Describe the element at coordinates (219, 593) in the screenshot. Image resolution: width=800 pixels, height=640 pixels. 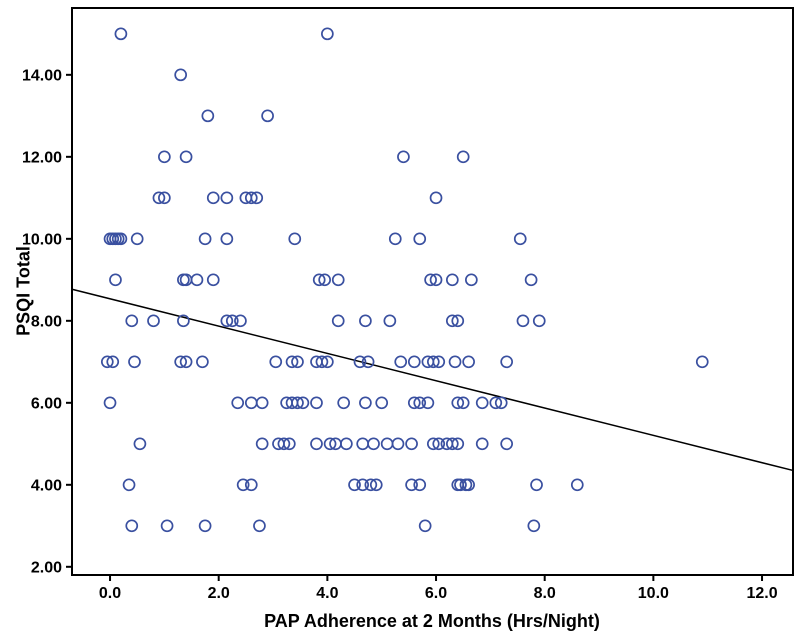
I see `x-tick-label: 2.0` at that location.